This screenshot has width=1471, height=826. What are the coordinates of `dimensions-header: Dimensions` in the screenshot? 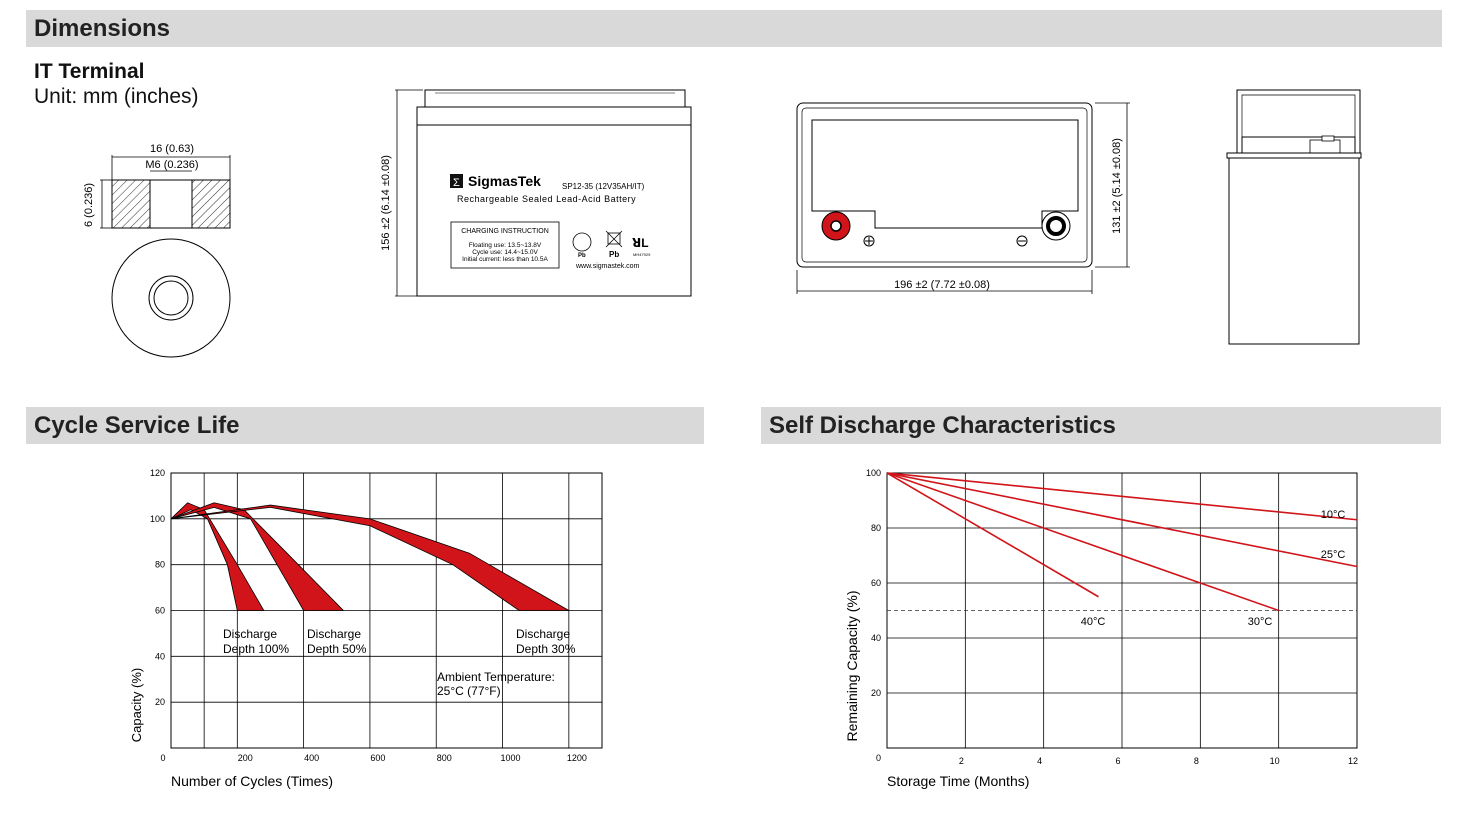 It's located at (734, 28).